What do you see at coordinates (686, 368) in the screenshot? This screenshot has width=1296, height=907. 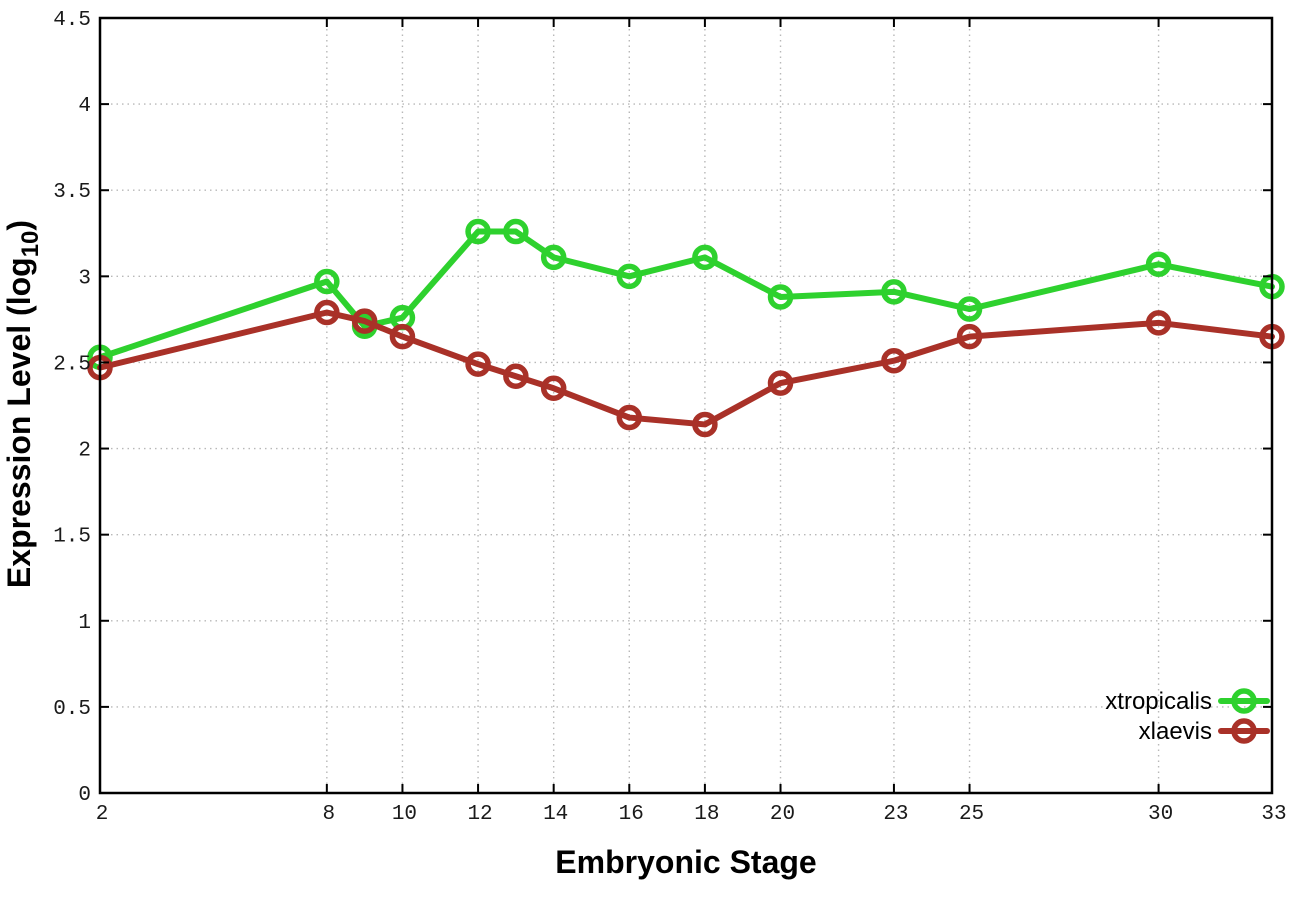 I see `series-line-xlaevis` at bounding box center [686, 368].